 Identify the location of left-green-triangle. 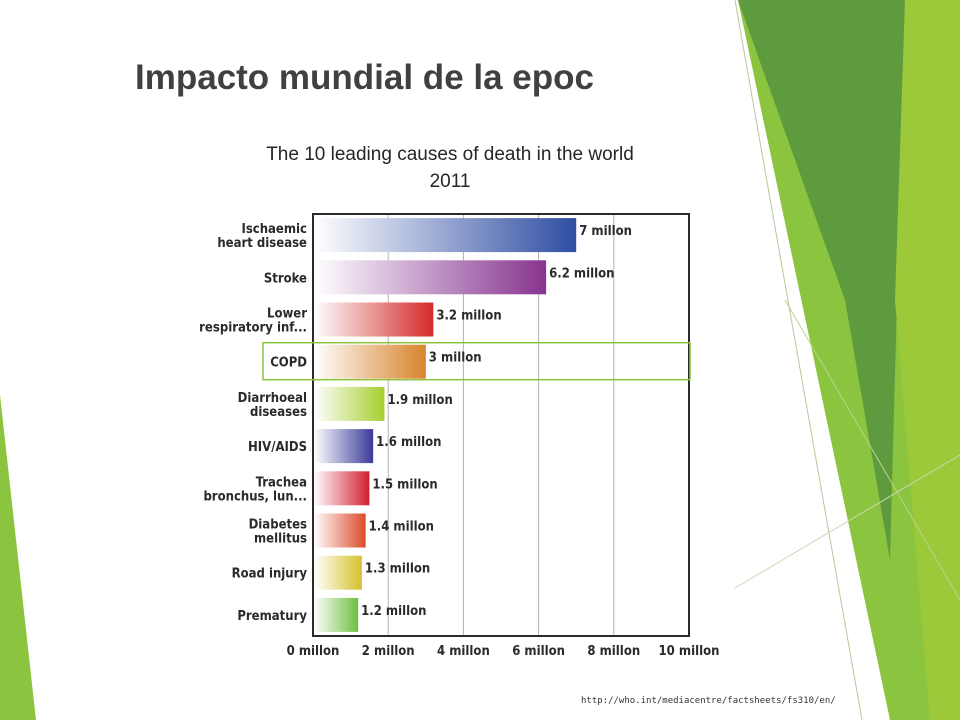
(18, 557).